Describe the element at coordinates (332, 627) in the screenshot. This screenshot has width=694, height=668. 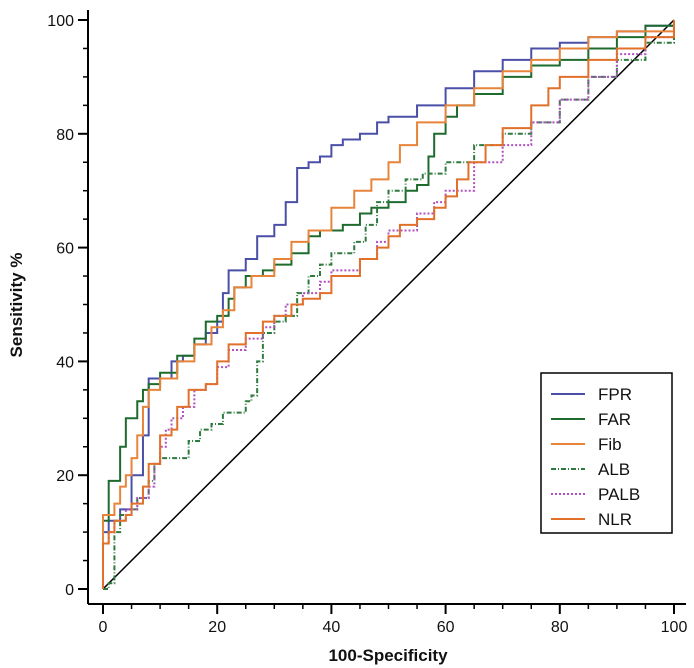
I see `x-tick-label: 40` at that location.